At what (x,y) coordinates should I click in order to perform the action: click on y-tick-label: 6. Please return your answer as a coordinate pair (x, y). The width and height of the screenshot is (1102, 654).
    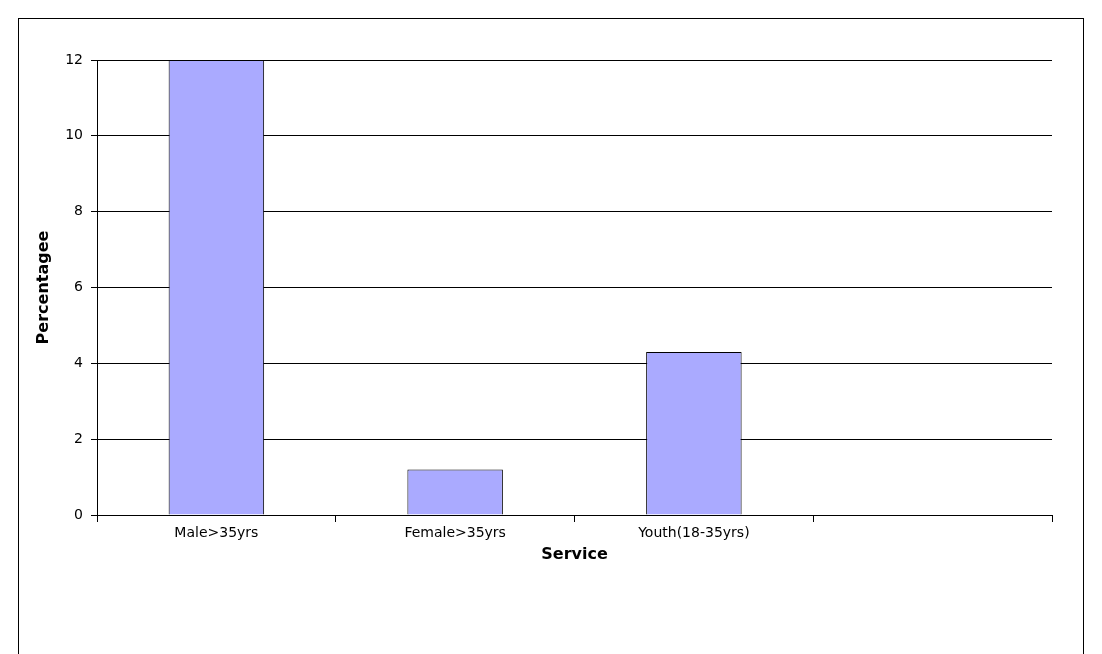
    Looking at the image, I should click on (79, 286).